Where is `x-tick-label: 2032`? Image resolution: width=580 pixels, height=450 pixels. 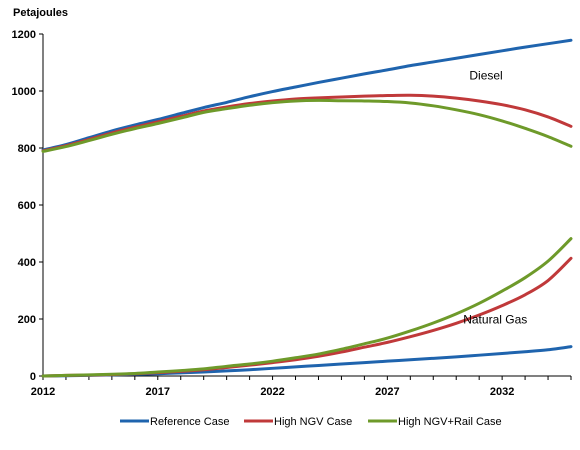
x-tick-label: 2032 is located at coordinates (502, 392).